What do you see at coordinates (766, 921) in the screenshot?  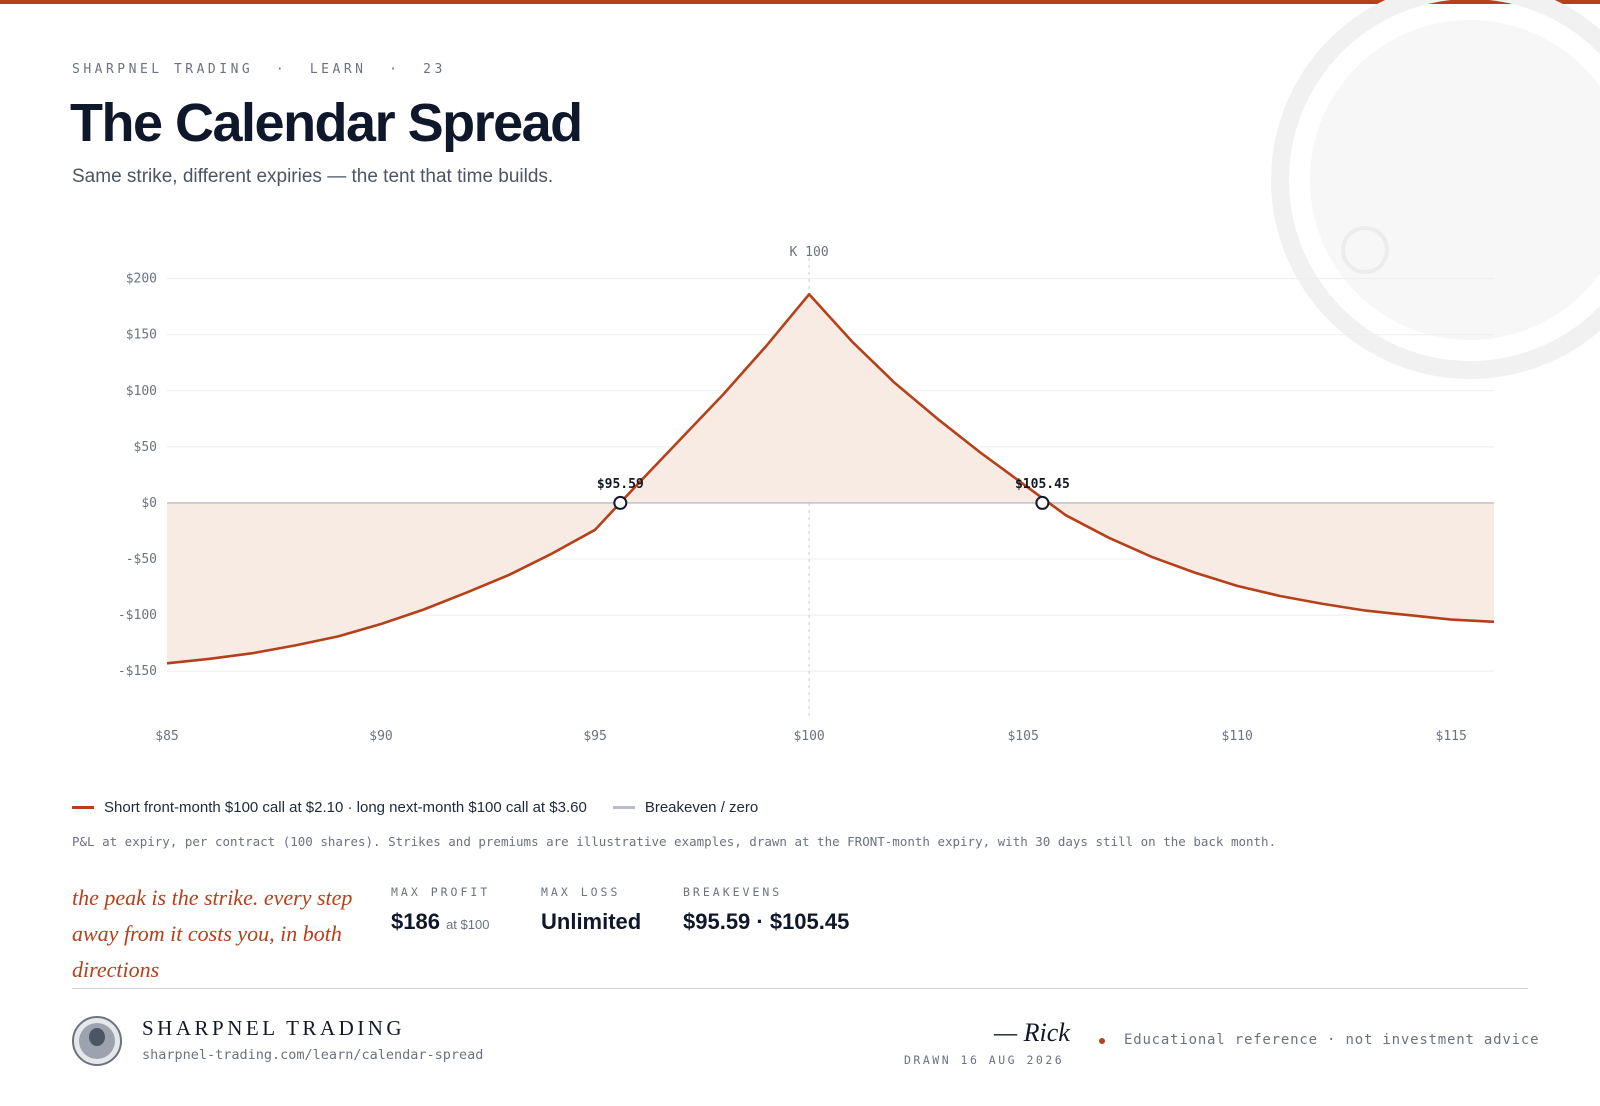 I see `stat-value: $95.59 · $105.45` at bounding box center [766, 921].